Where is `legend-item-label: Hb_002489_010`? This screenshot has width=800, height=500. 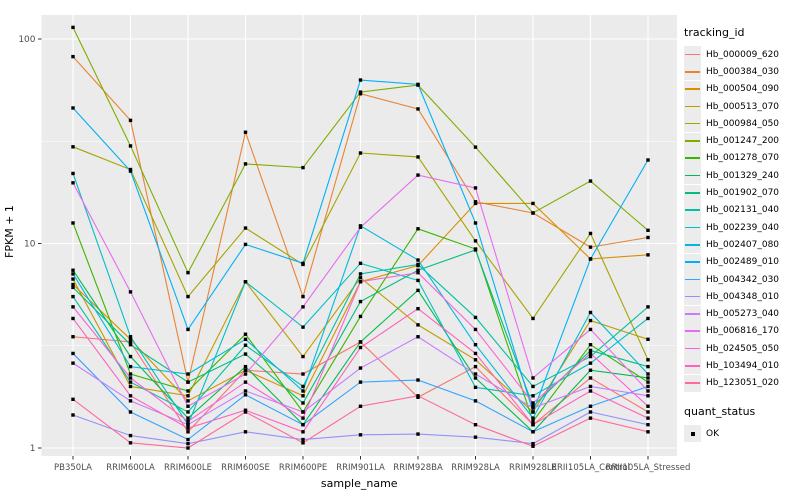 legend-item-label: Hb_002489_010 is located at coordinates (743, 262).